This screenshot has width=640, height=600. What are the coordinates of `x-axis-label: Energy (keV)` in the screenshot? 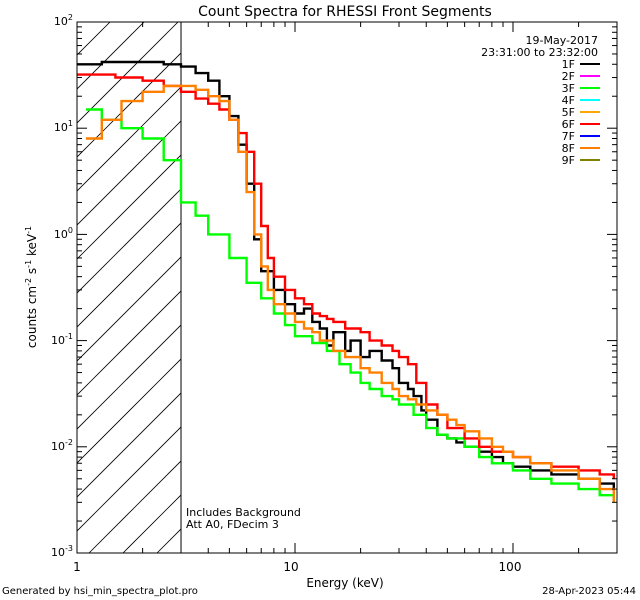 It's located at (344, 583).